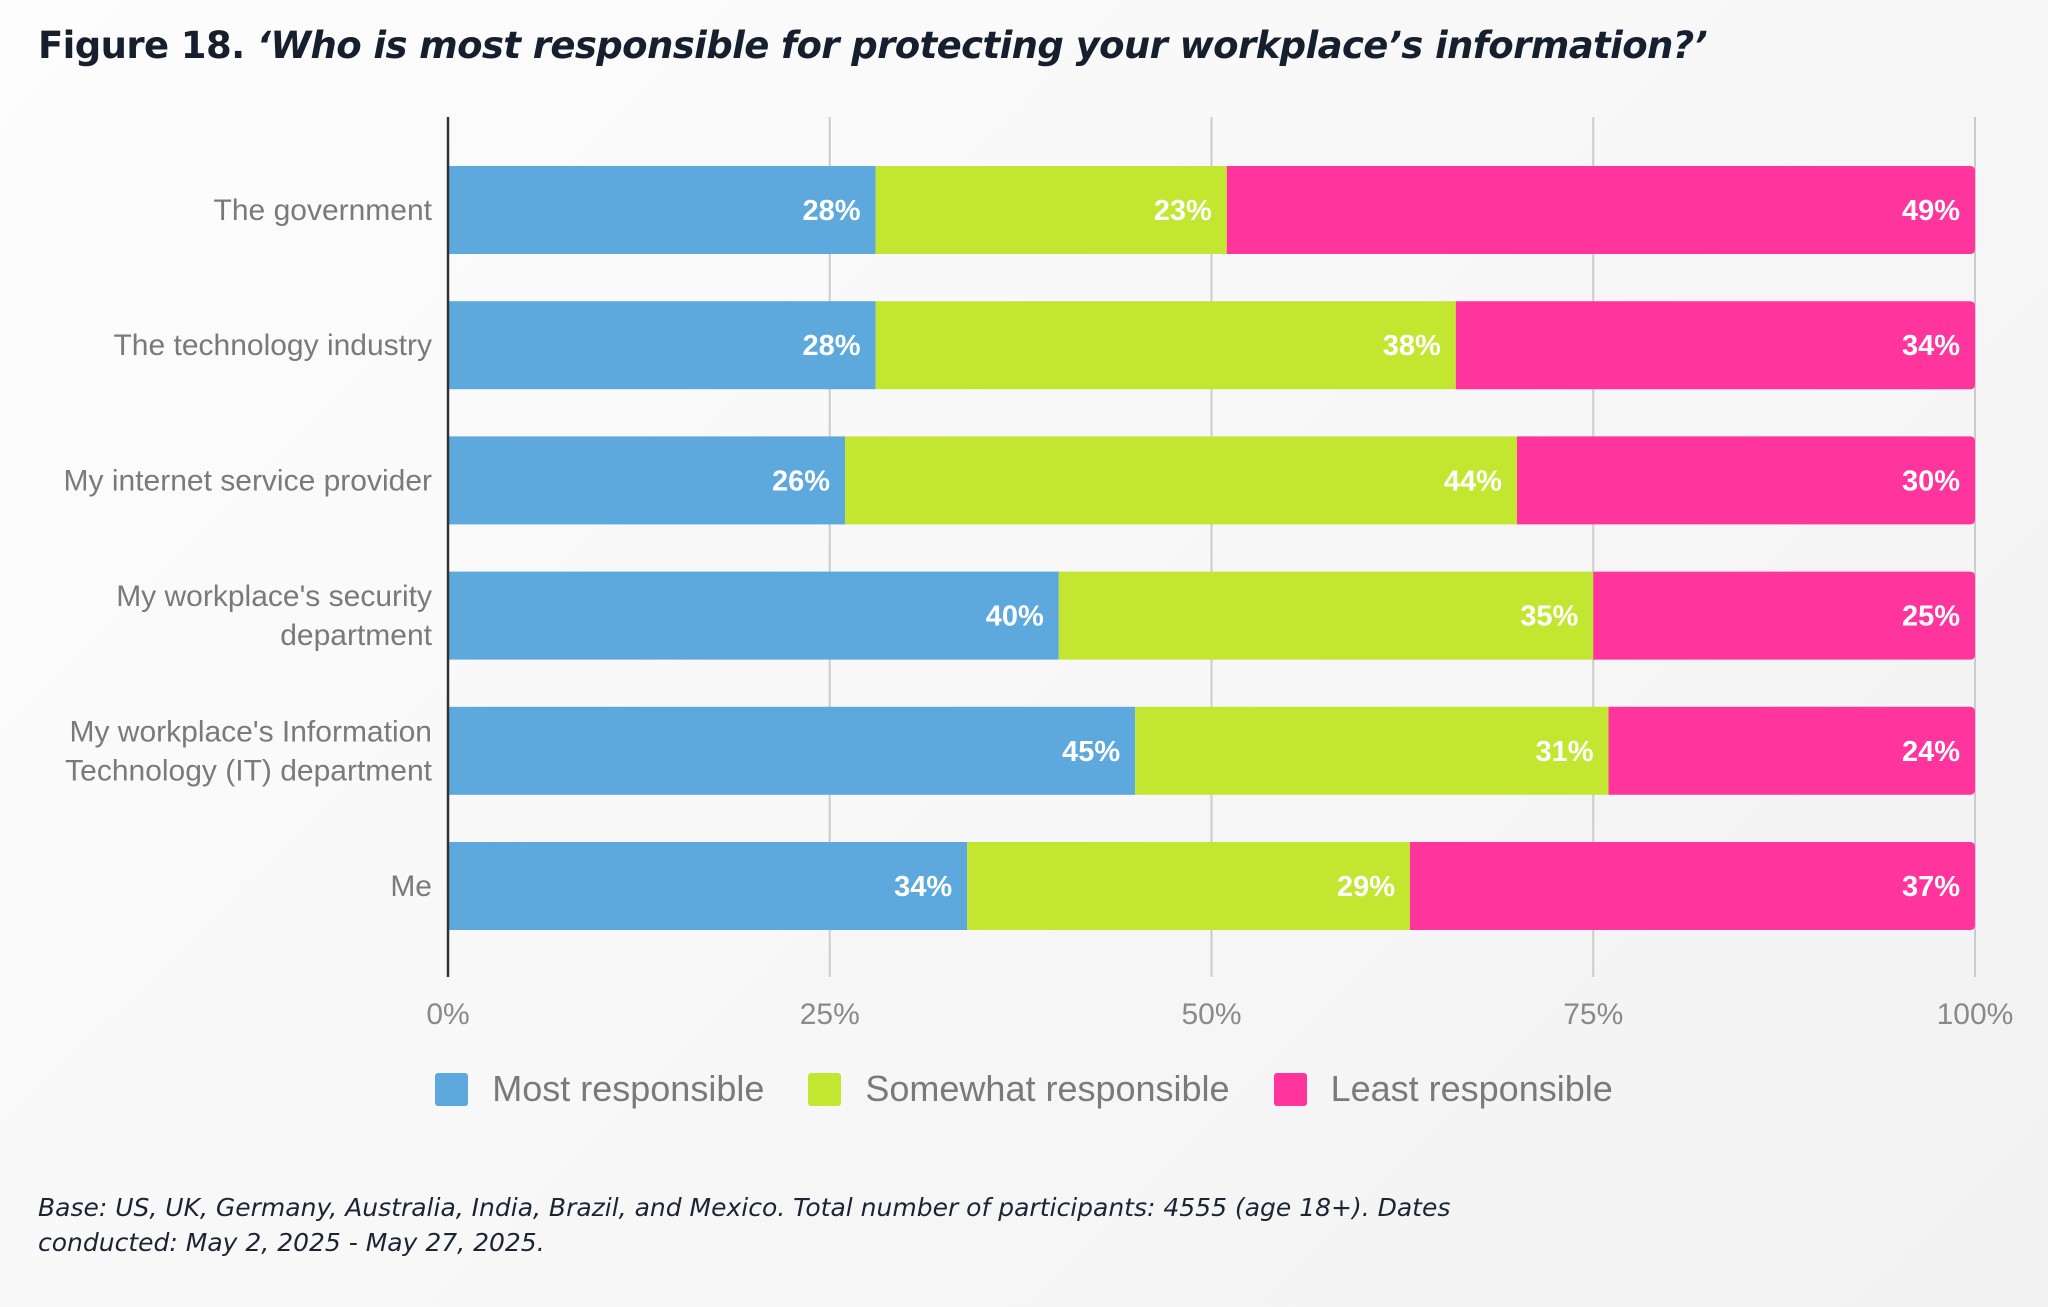  What do you see at coordinates (1412, 346) in the screenshot?
I see `data-label-somewhat: 38%` at bounding box center [1412, 346].